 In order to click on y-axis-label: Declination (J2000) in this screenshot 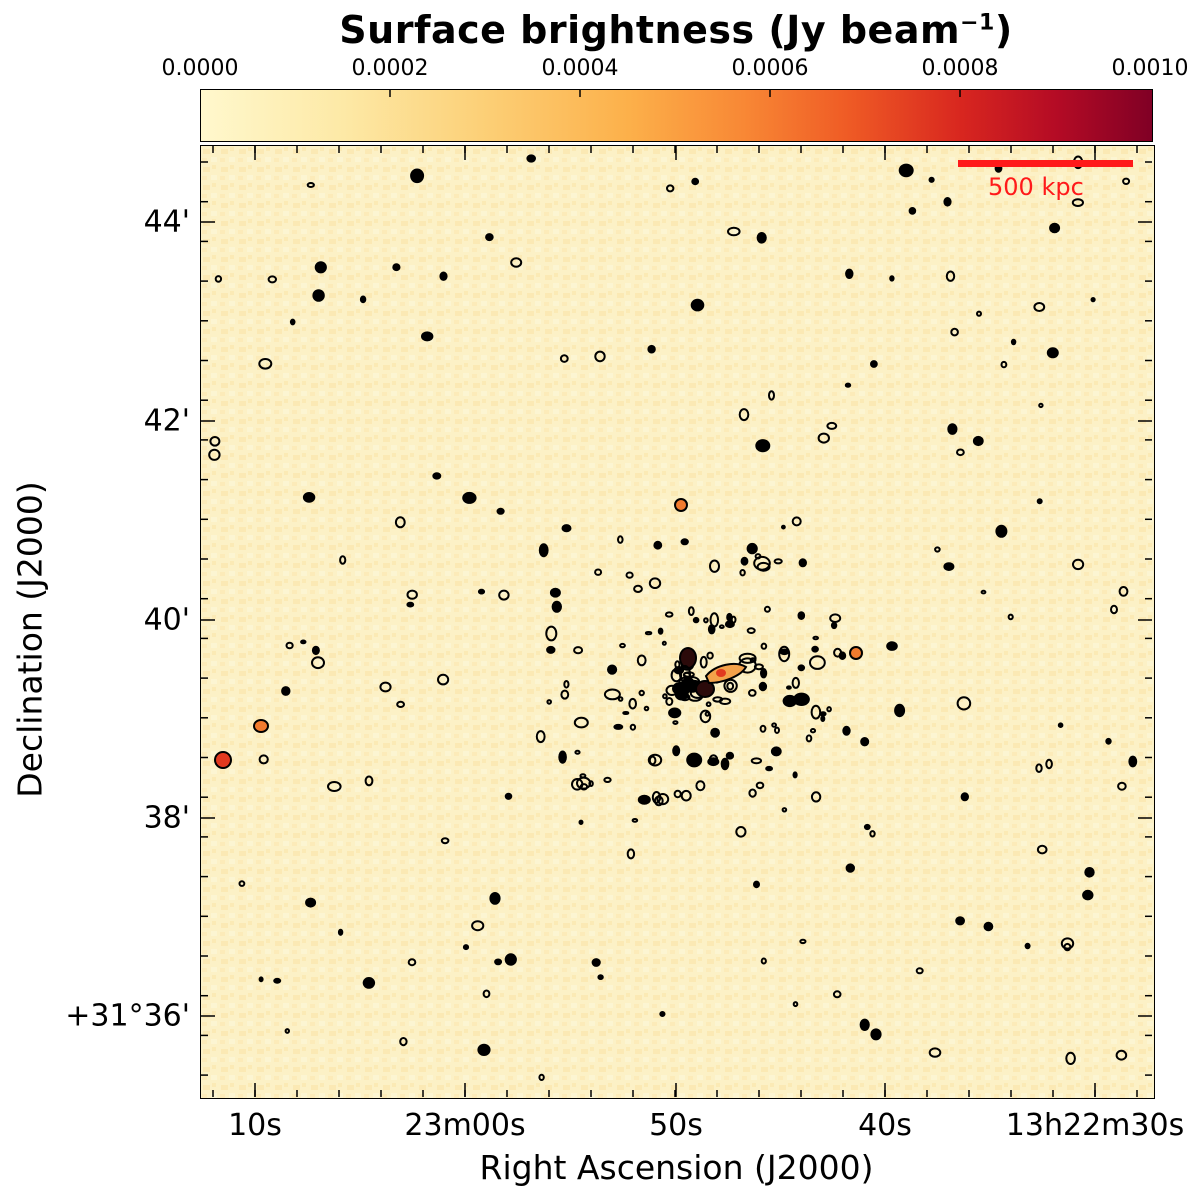, I will do `click(30, 639)`.